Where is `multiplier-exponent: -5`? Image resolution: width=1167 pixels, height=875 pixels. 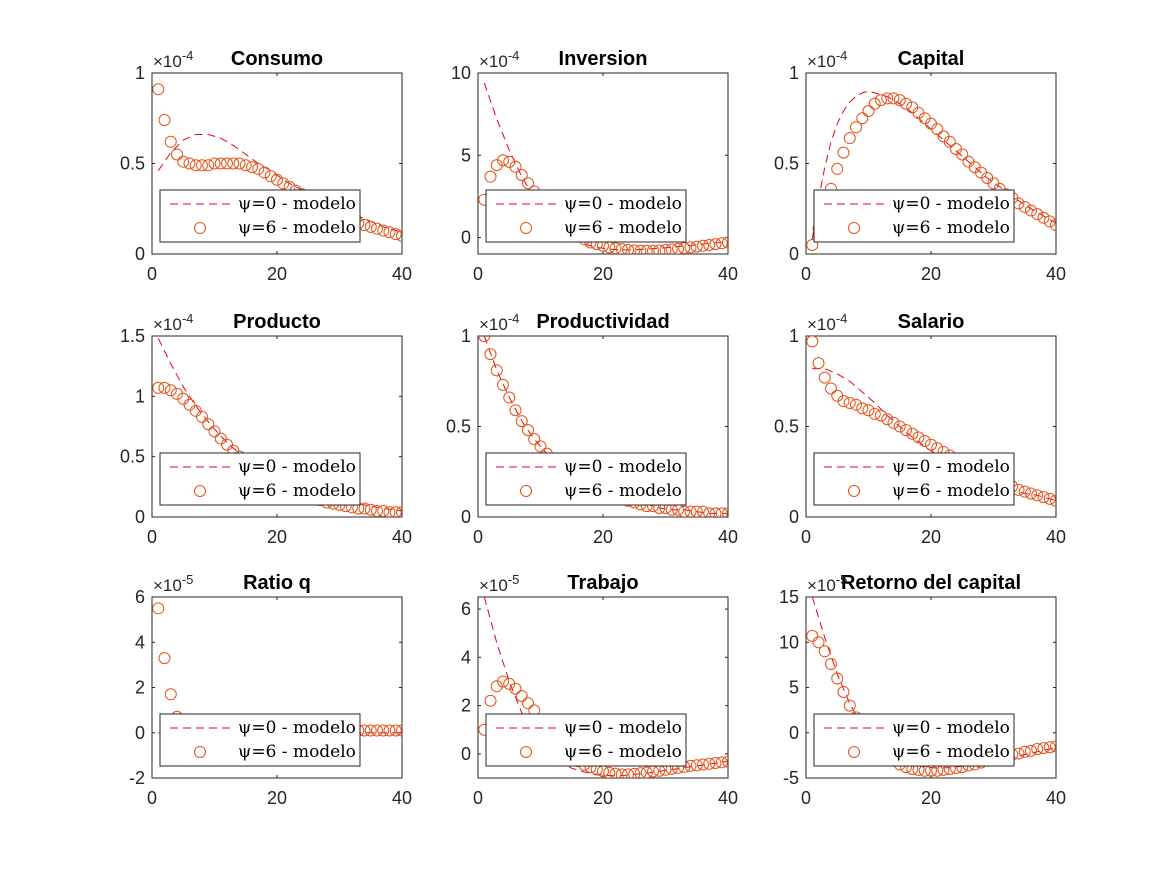 multiplier-exponent: -5 is located at coordinates (514, 579).